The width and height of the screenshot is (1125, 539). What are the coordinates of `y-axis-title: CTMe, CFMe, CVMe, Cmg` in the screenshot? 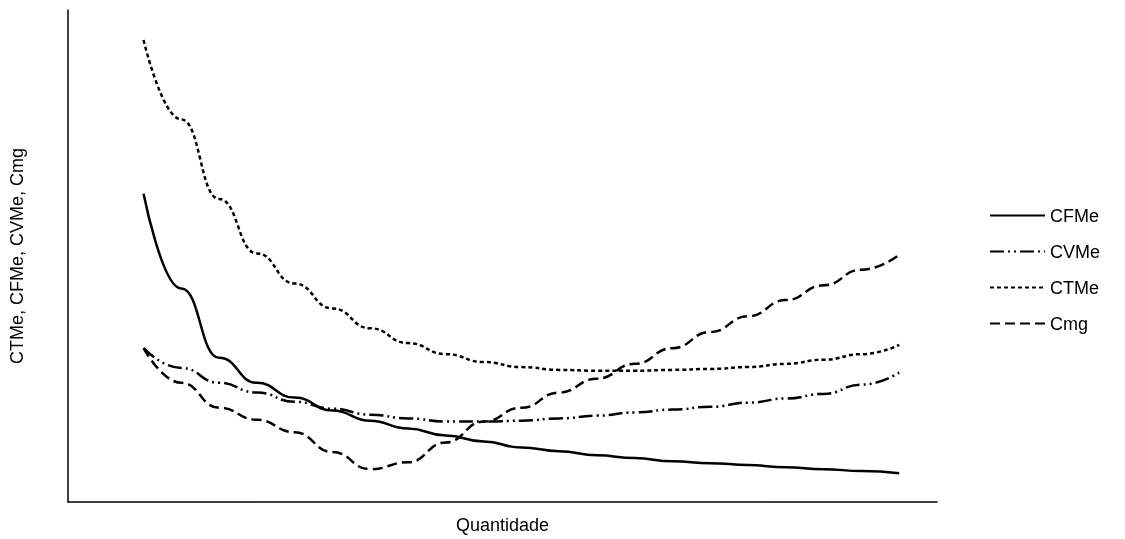 It's located at (17, 256).